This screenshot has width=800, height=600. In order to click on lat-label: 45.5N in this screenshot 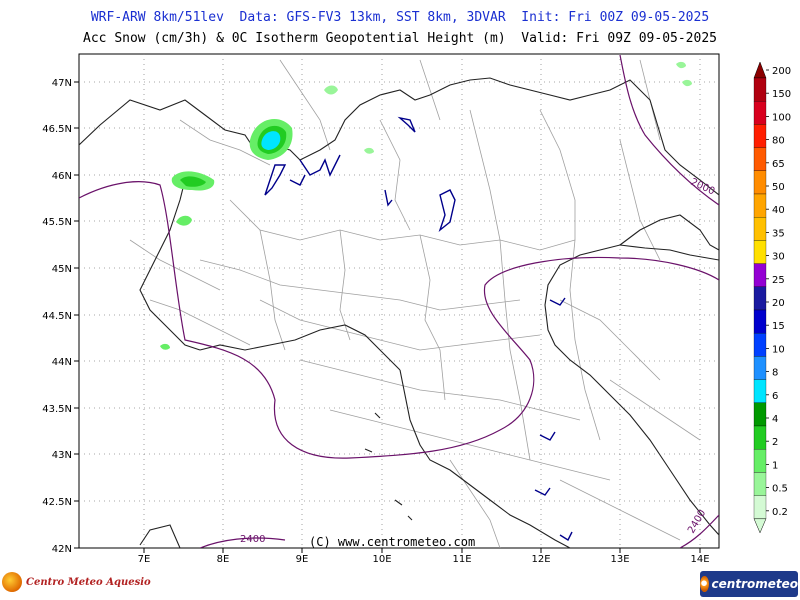, I will do `click(57, 222)`.